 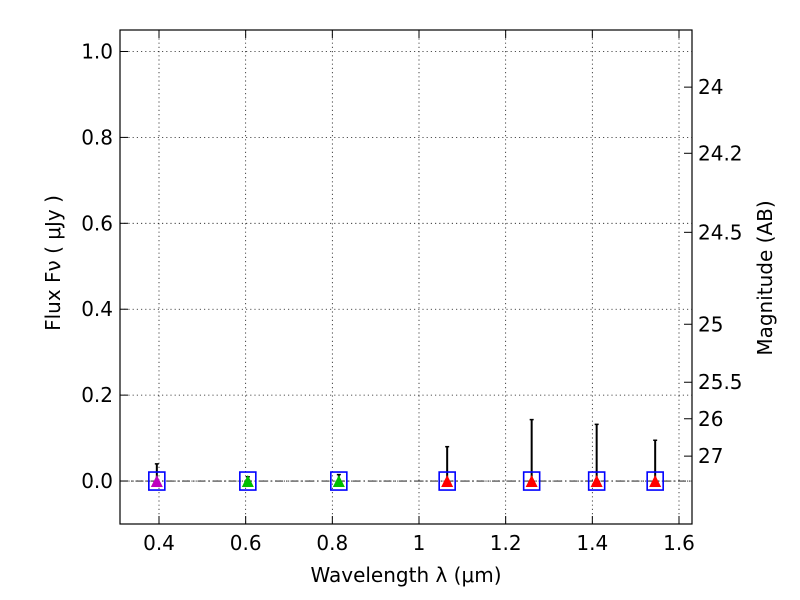 What do you see at coordinates (159, 543) in the screenshot?
I see `x-tick-label: 0.4` at bounding box center [159, 543].